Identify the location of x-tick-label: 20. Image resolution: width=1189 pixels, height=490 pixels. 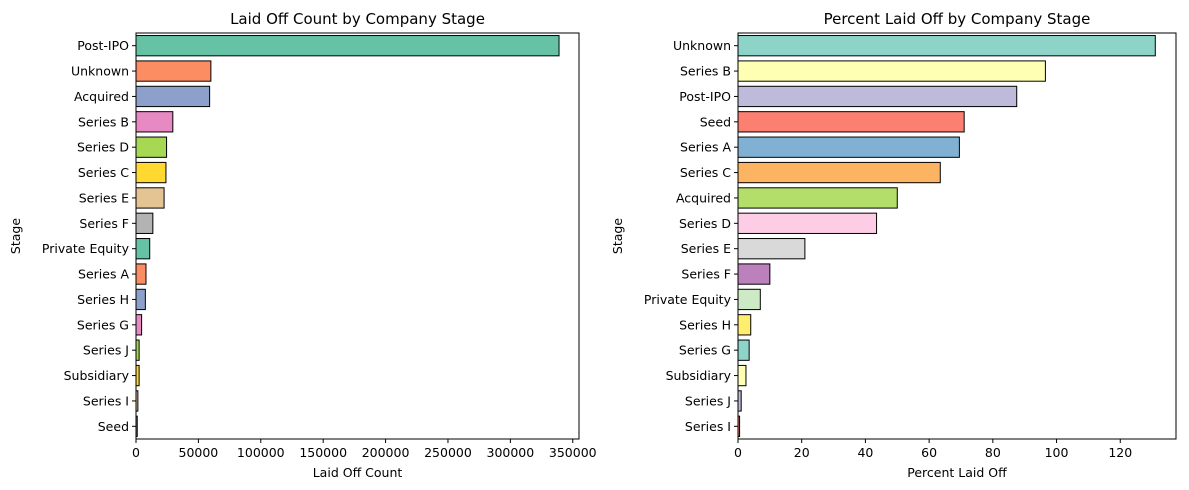
(802, 452).